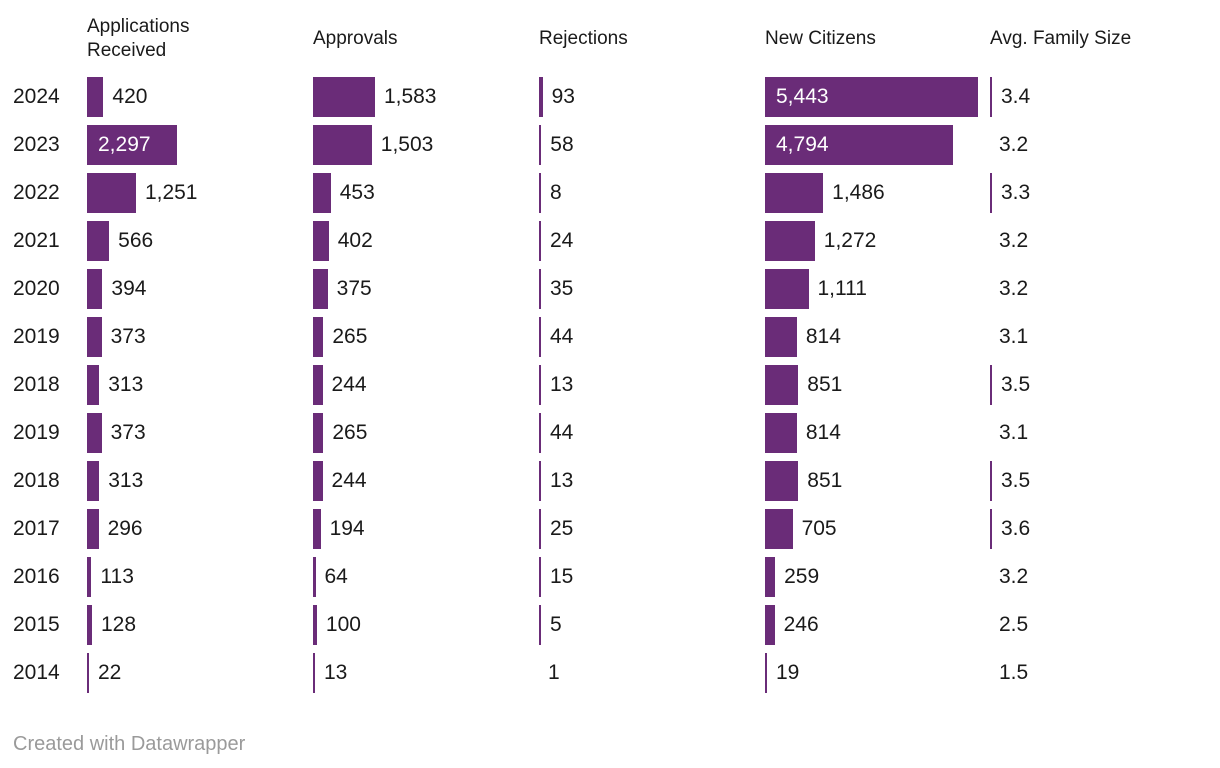 This screenshot has height=768, width=1220. I want to click on year-label: 2014, so click(36, 672).